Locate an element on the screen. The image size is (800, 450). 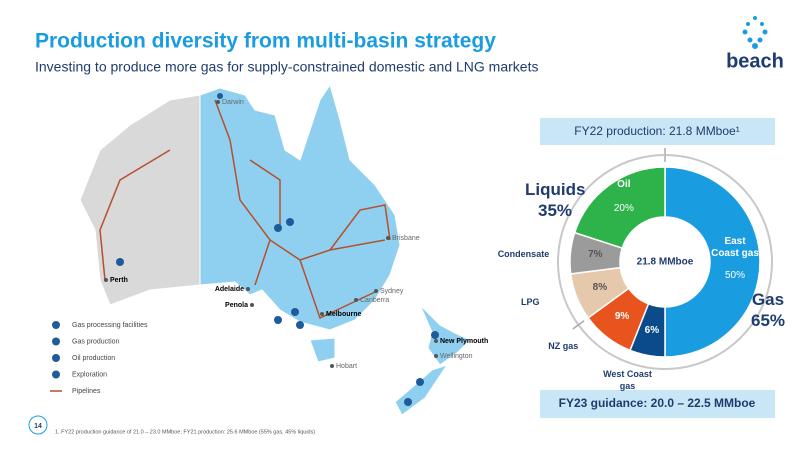
city-label: Darwin is located at coordinates (233, 102).